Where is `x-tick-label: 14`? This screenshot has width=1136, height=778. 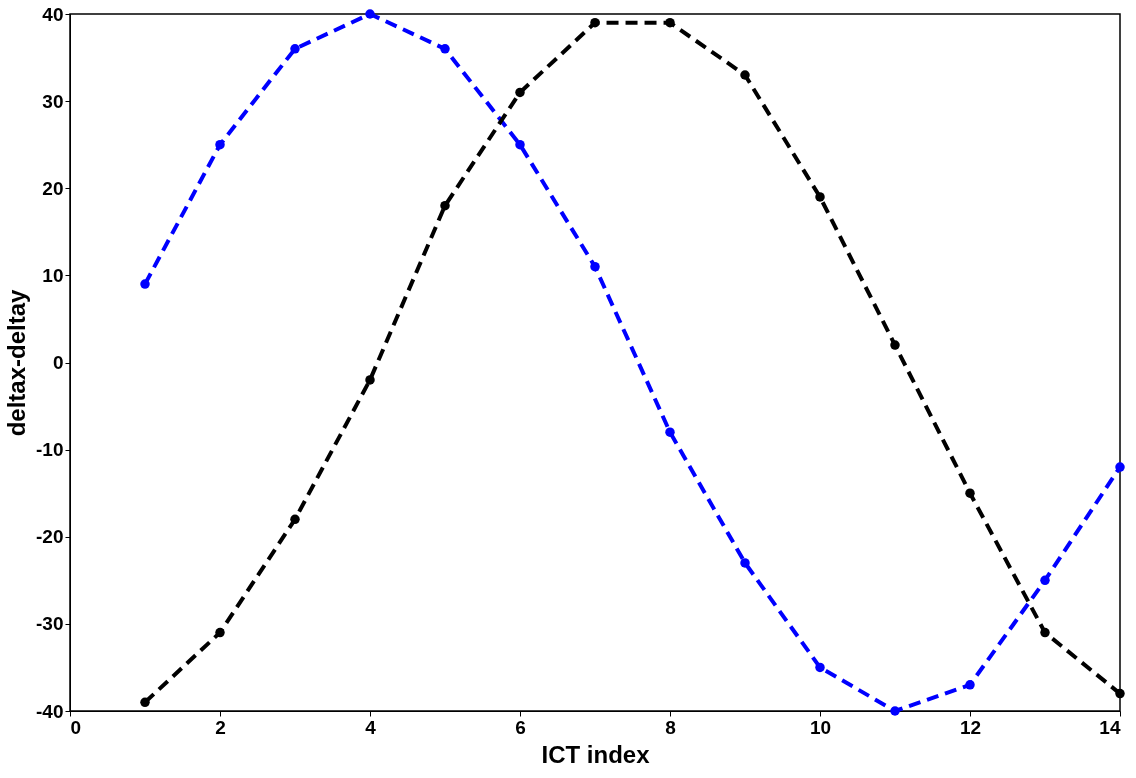 x-tick-label: 14 is located at coordinates (1110, 727).